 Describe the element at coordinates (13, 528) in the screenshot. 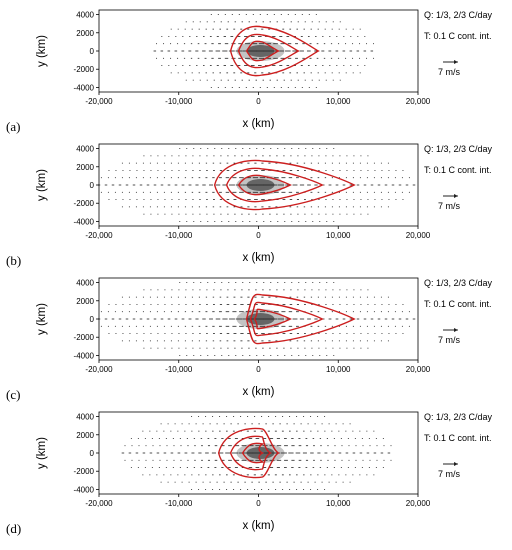

I see `panel-label: (d)` at that location.